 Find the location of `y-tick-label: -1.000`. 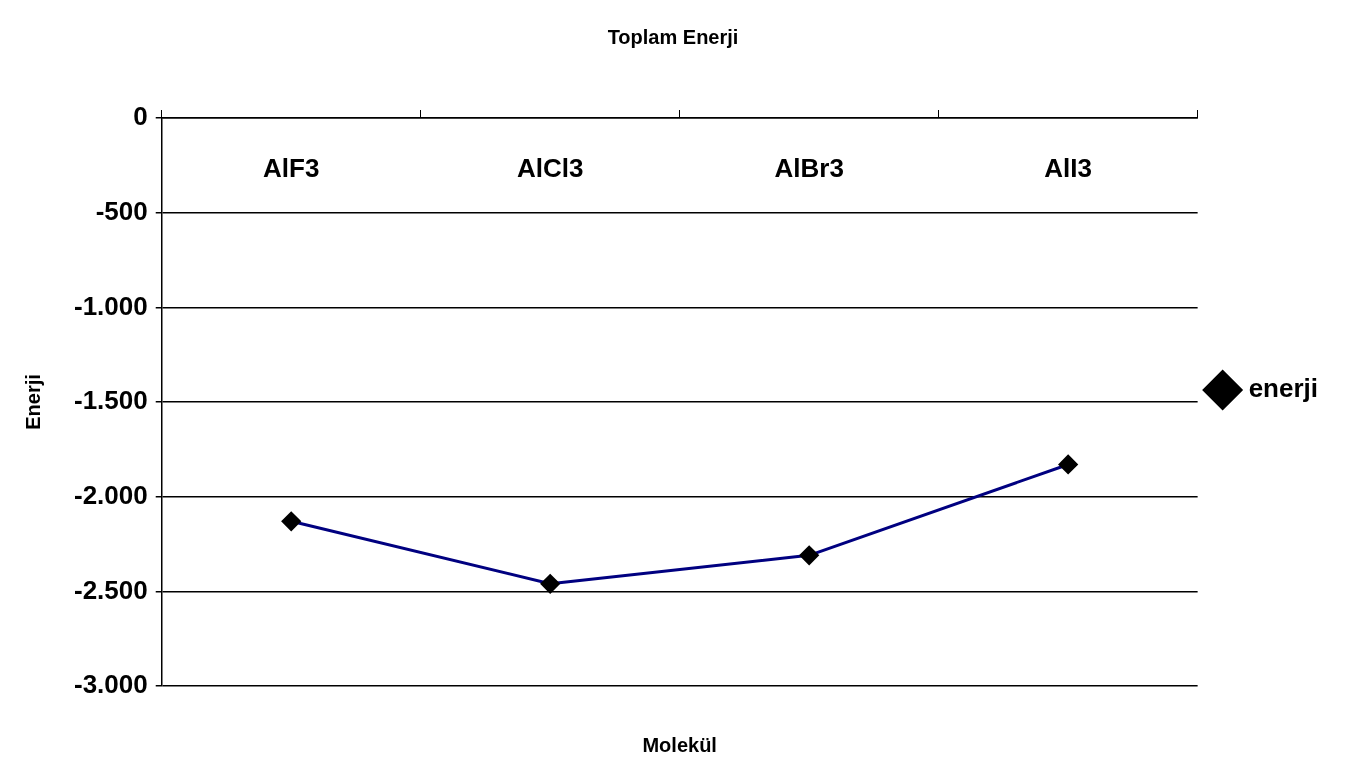

y-tick-label: -1.000 is located at coordinates (110, 305).